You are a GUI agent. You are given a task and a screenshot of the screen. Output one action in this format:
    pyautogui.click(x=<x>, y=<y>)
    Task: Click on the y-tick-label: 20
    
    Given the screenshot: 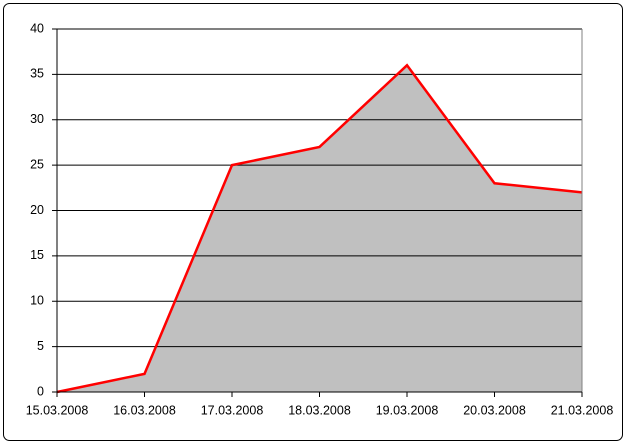 What is the action you would take?
    pyautogui.click(x=37, y=210)
    